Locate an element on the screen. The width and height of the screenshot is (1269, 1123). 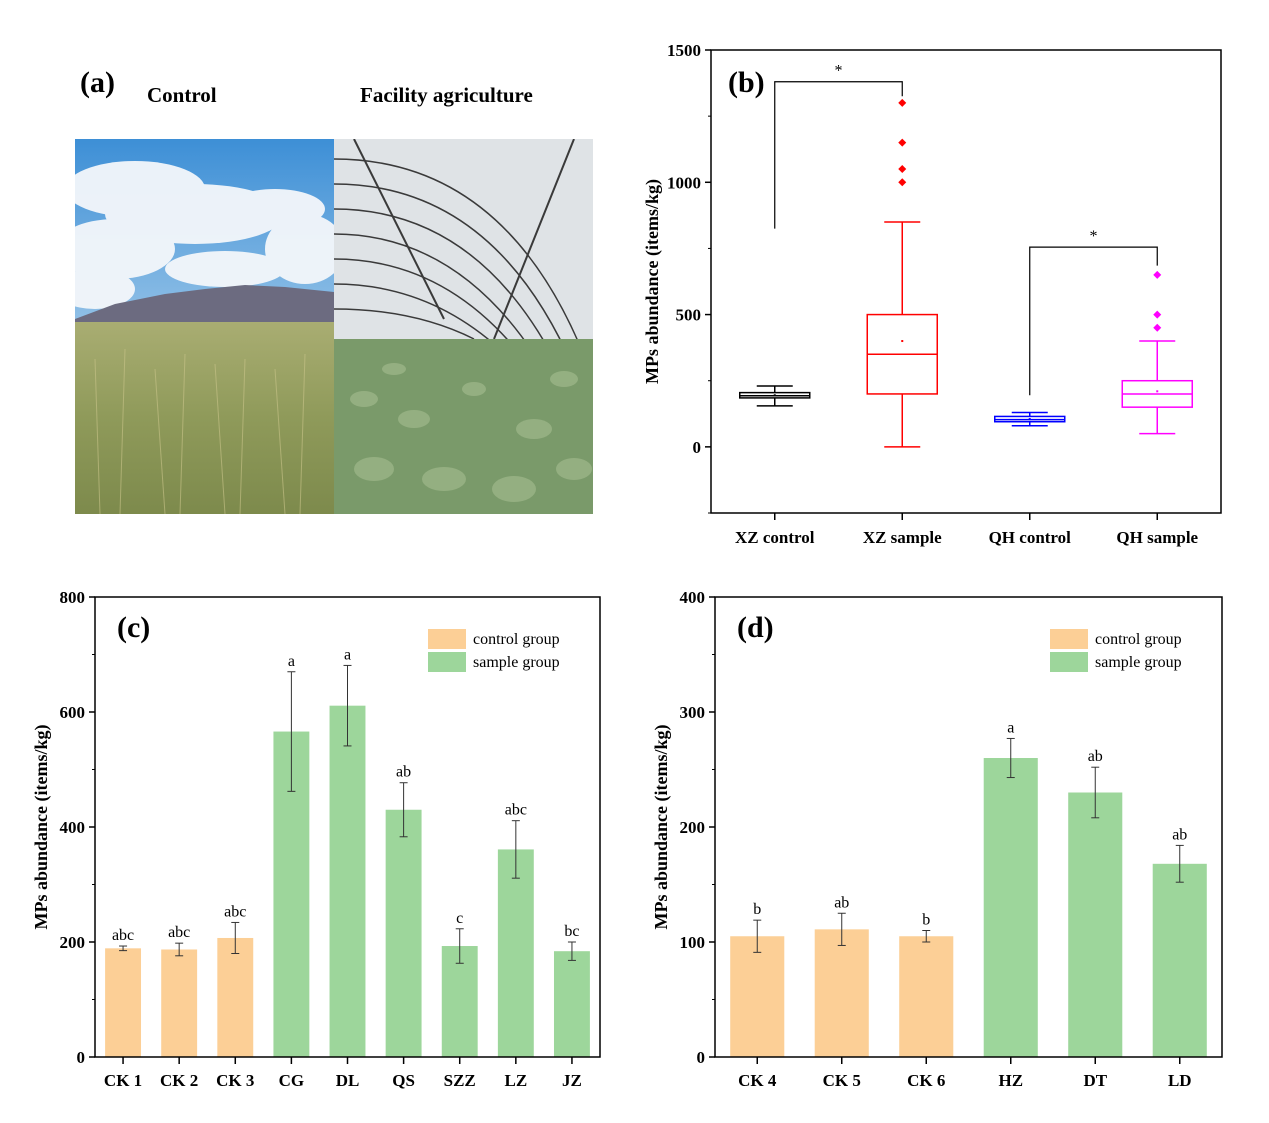
greenhouse-vegetables-photo is located at coordinates (463, 326).